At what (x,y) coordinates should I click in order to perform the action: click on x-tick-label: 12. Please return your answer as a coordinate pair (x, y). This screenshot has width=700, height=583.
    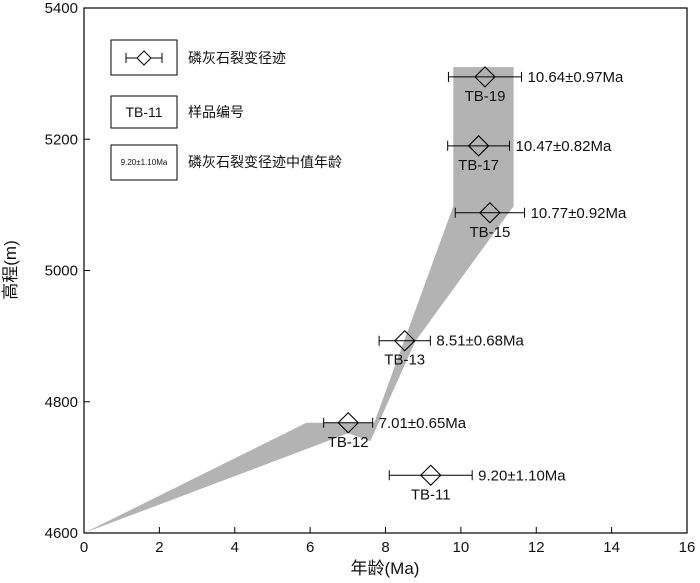
    Looking at the image, I should click on (536, 547).